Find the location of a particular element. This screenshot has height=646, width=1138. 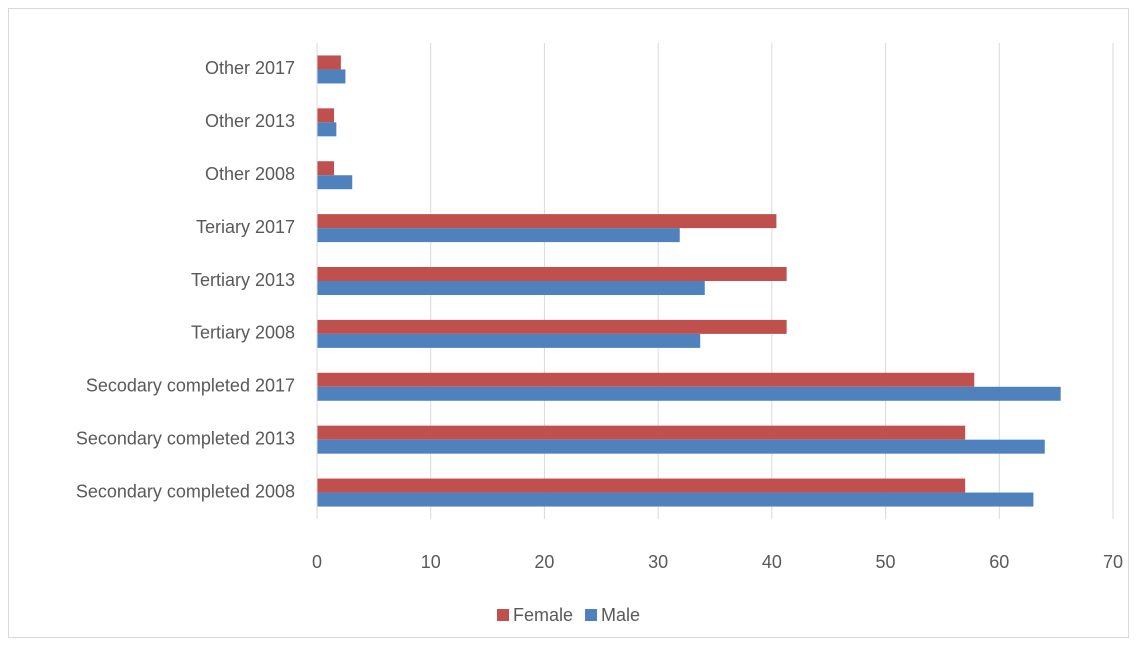

y-tick-label: Teriary 2017 is located at coordinates (245, 227).